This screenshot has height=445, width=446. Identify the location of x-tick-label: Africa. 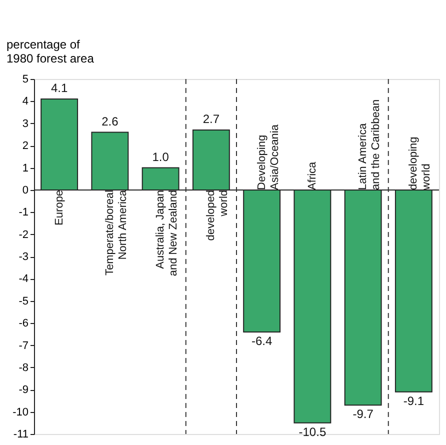
(312, 175).